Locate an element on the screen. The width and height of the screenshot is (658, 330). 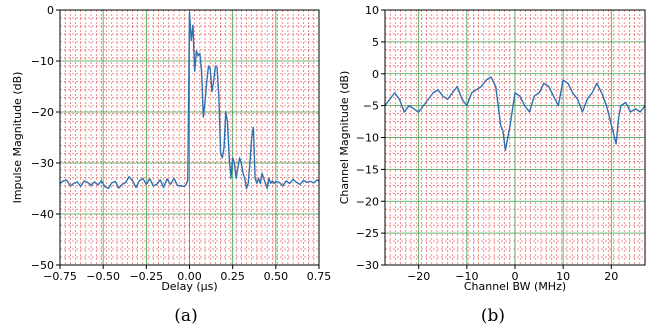
y-tick-label: −40 is located at coordinates (42, 214).